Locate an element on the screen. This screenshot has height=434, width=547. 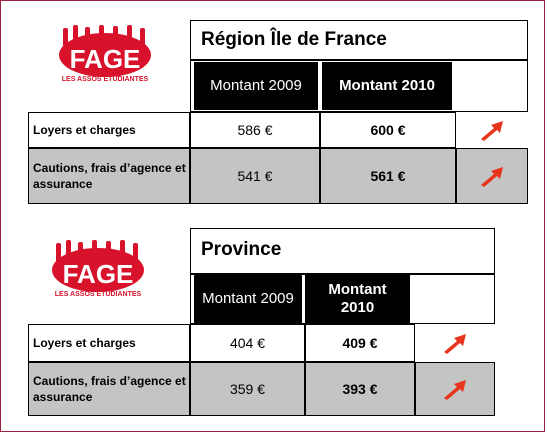
cell-2009-loyers: 586 € is located at coordinates (255, 130).